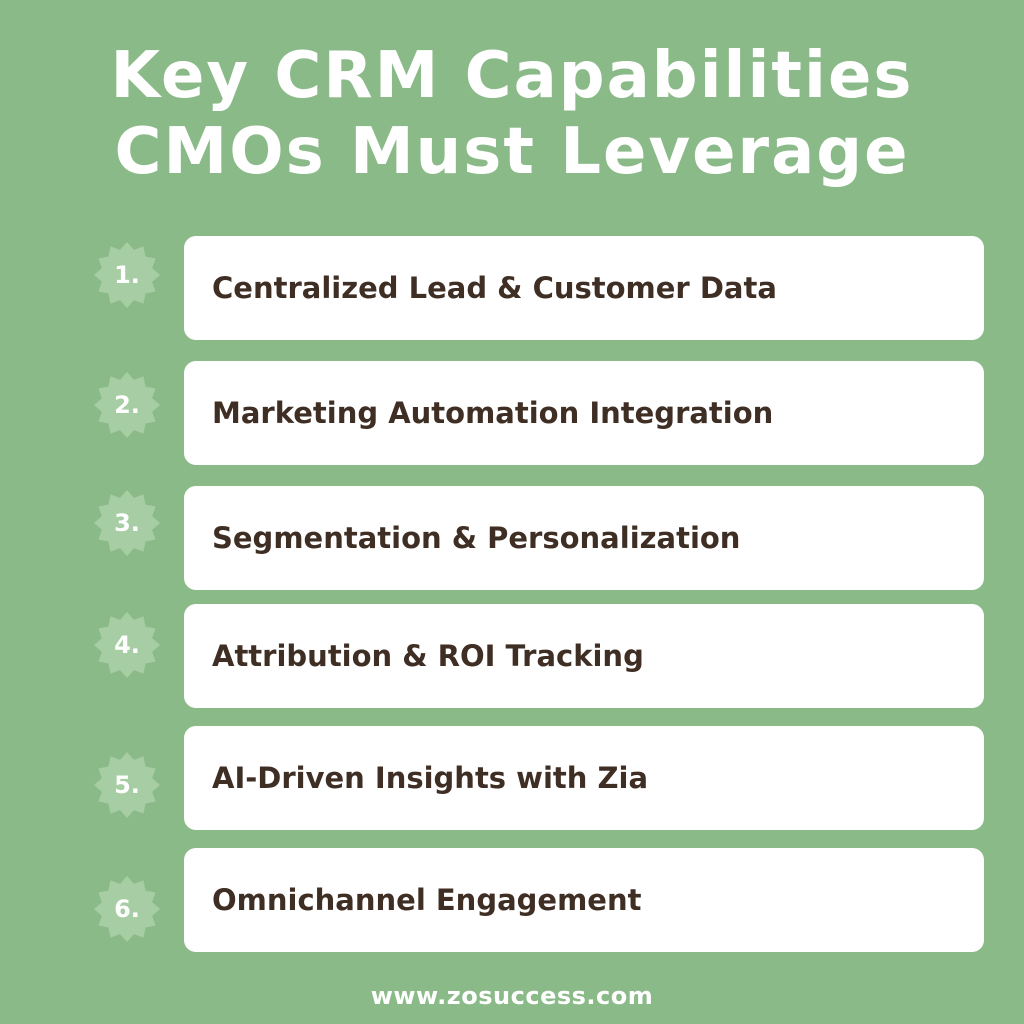 This screenshot has height=1024, width=1024. What do you see at coordinates (430, 778) in the screenshot?
I see `capability-label: AI-Driven Insights with Zia` at bounding box center [430, 778].